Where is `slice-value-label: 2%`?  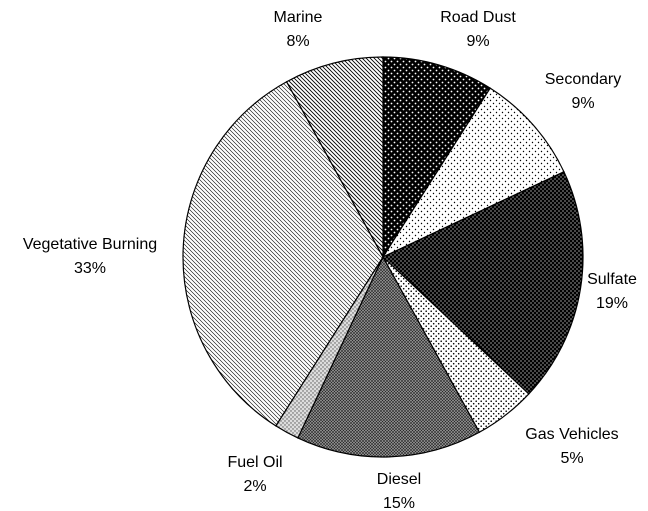
slice-value-label: 2% is located at coordinates (254, 486).